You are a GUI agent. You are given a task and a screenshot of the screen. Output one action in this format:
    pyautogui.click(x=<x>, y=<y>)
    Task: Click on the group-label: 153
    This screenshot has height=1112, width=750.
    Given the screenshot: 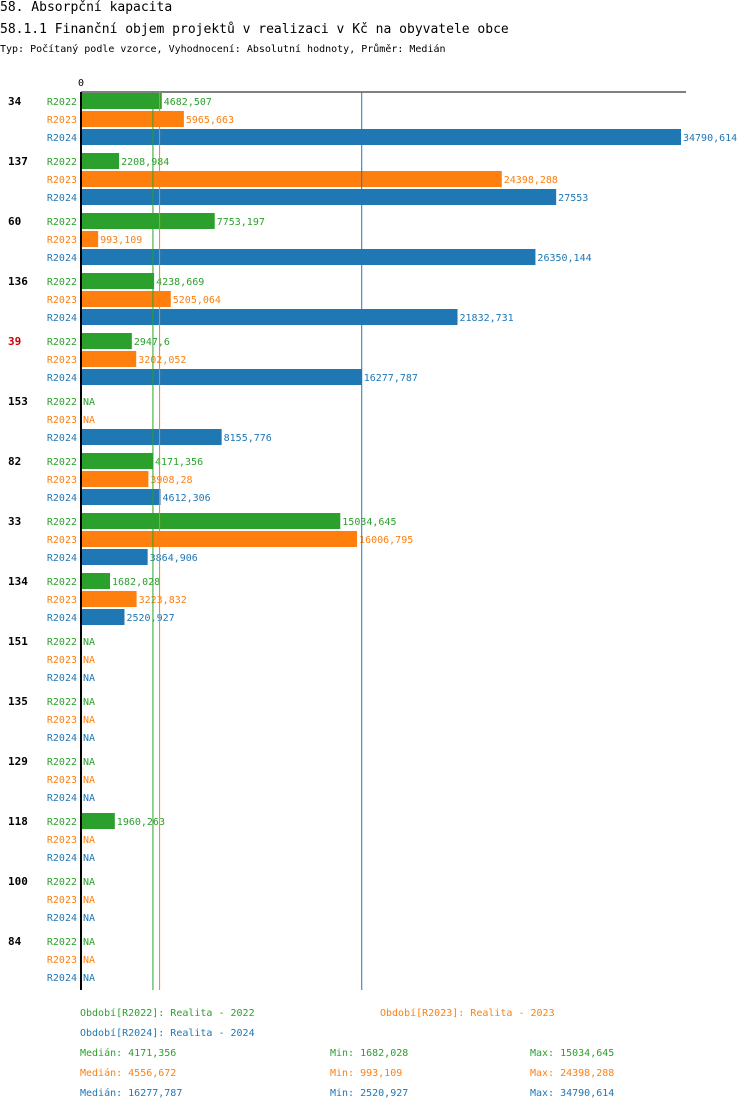 What is the action you would take?
    pyautogui.click(x=18, y=401)
    